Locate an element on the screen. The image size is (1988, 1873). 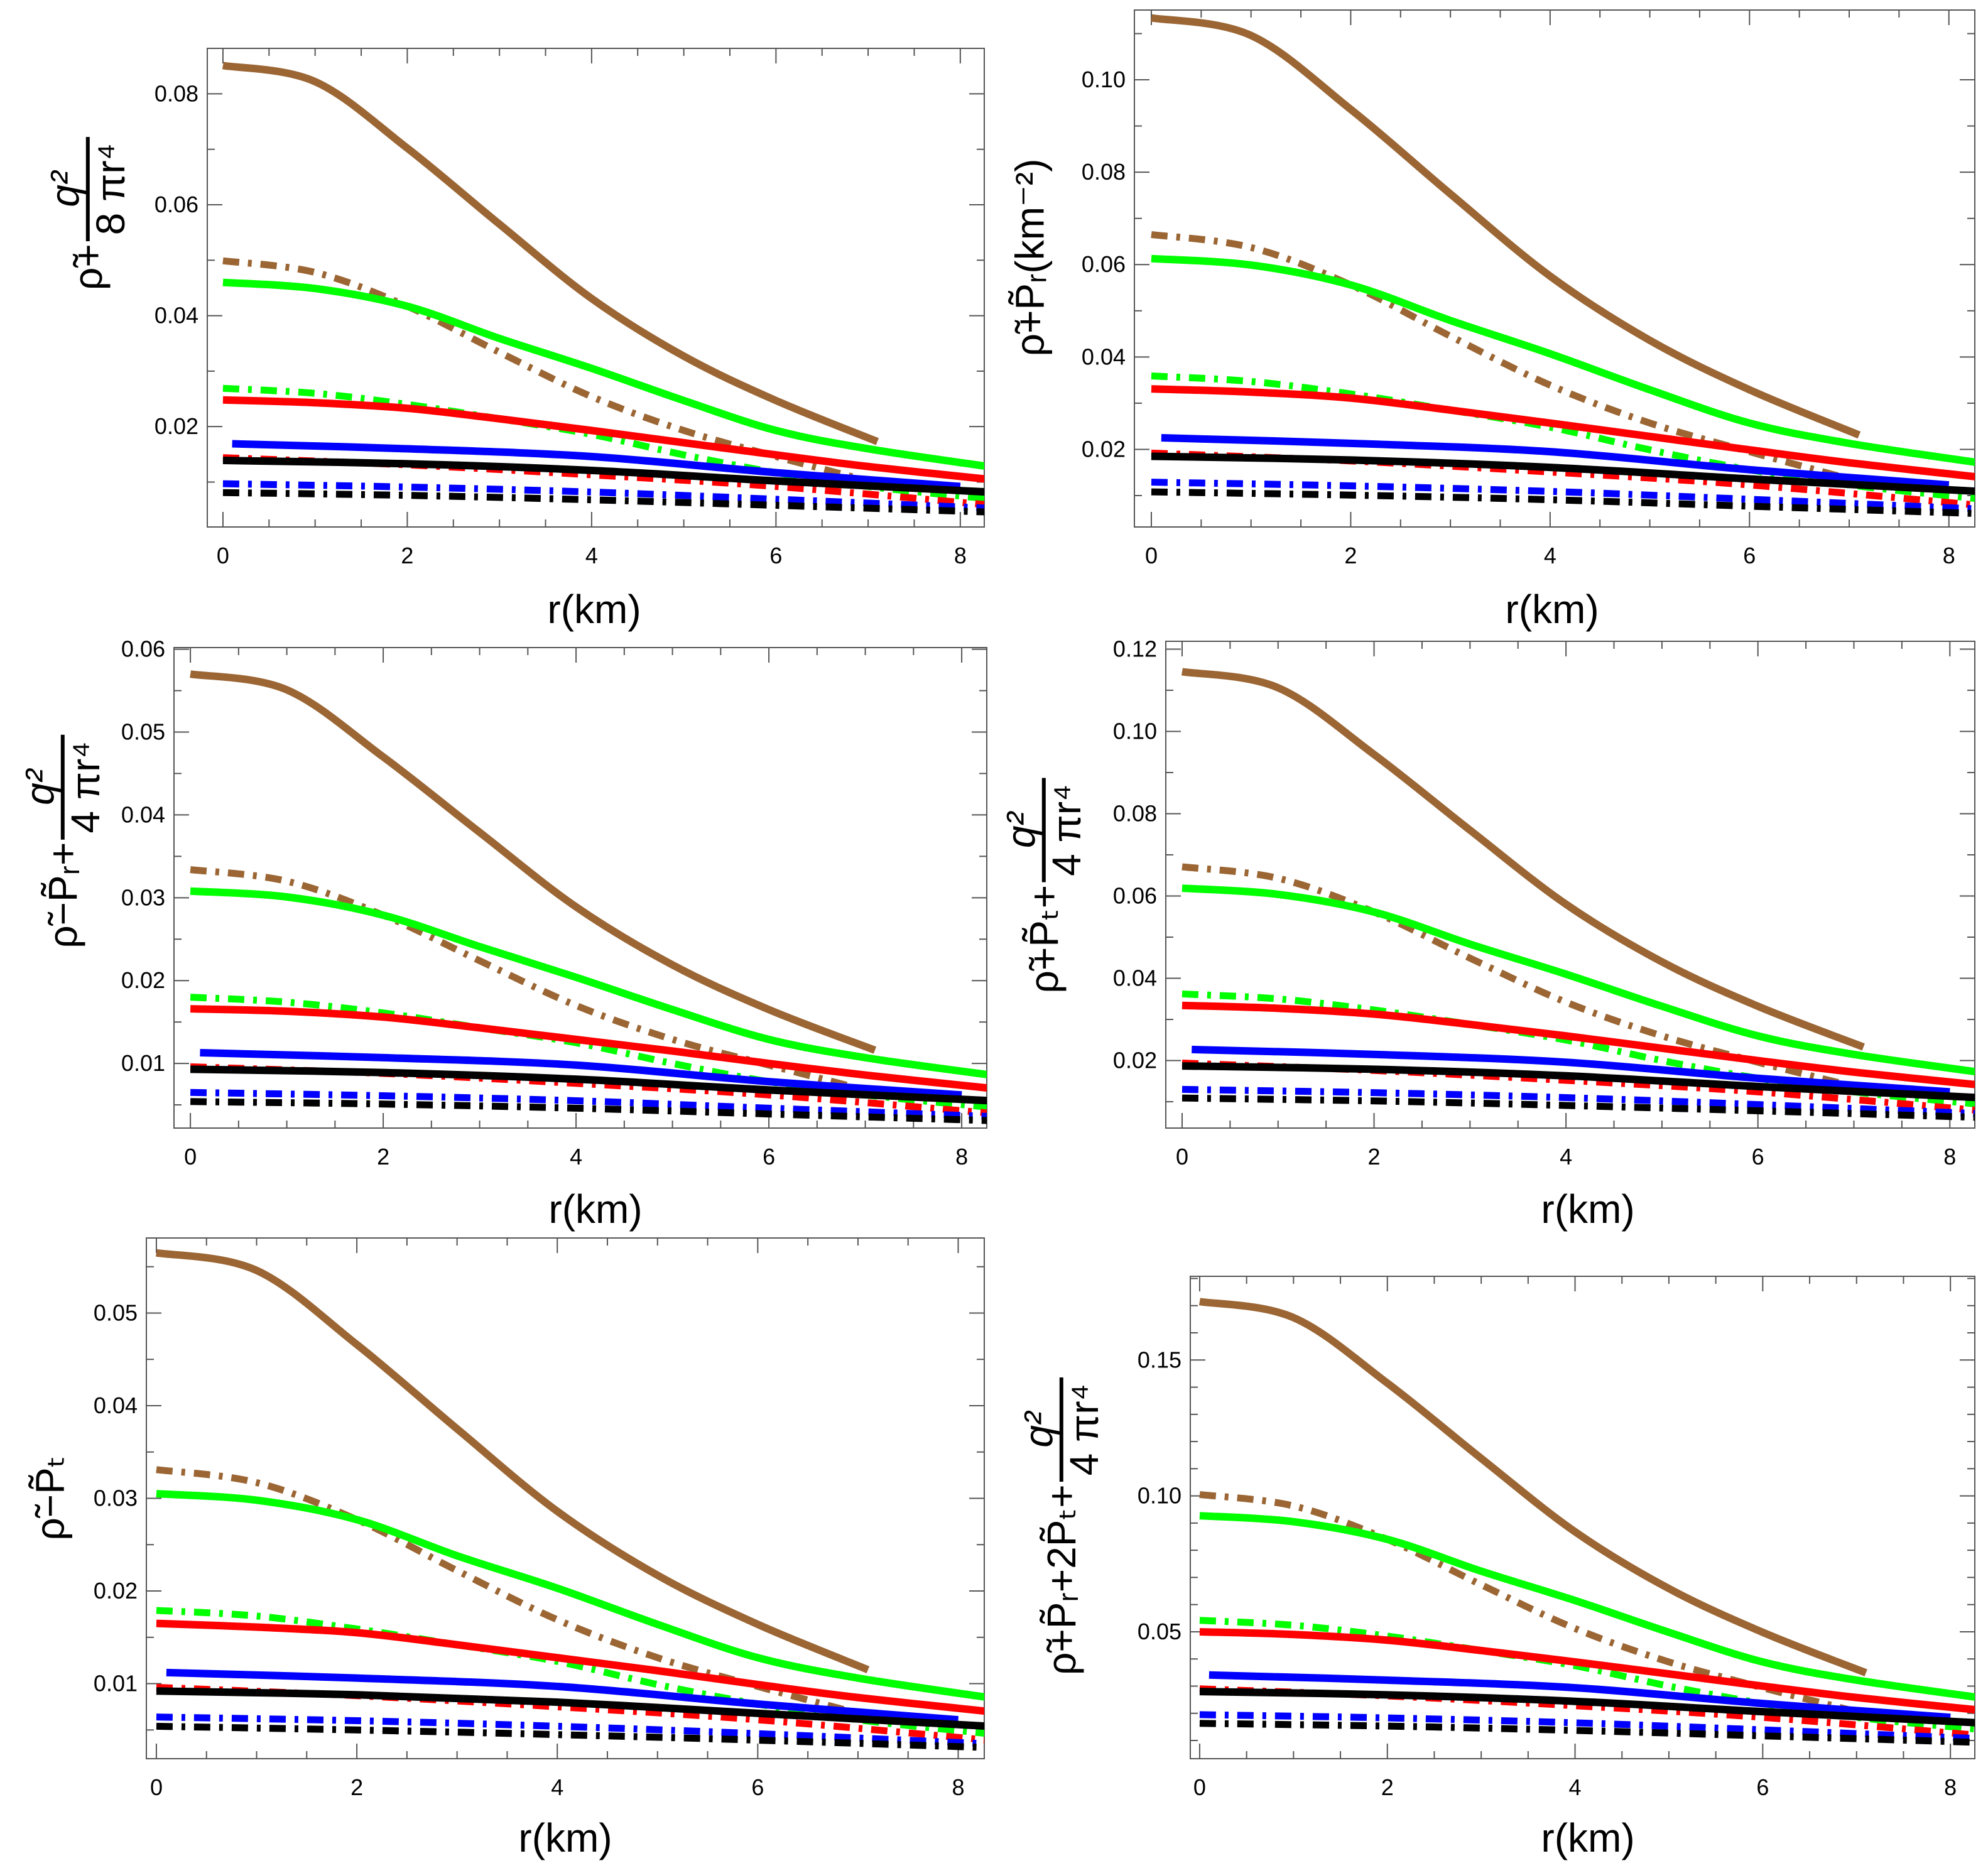
panel-3-xlabel: r(km) is located at coordinates (595, 1209).